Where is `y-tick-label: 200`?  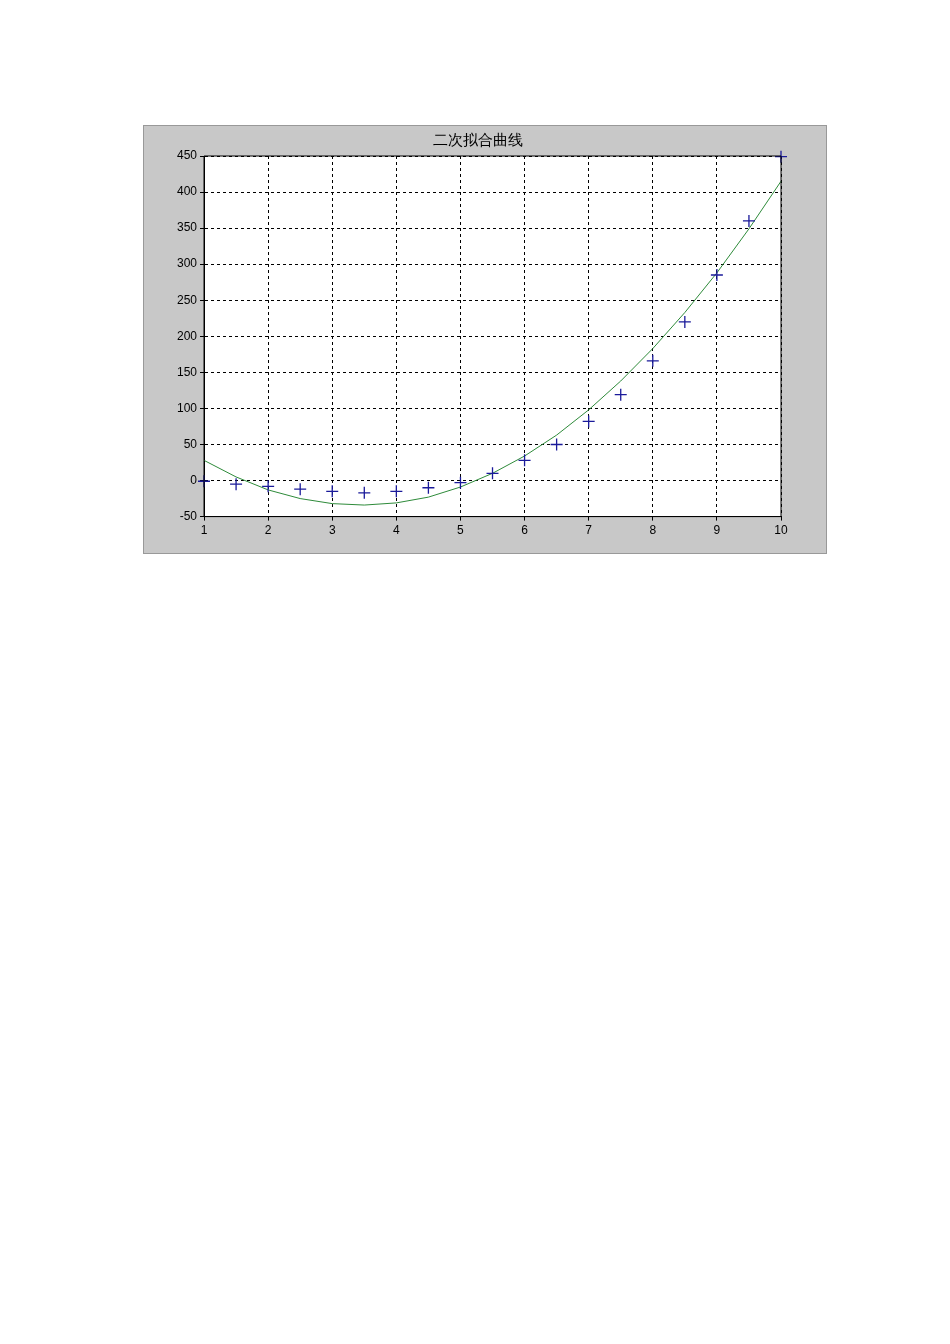 y-tick-label: 200 is located at coordinates (187, 335).